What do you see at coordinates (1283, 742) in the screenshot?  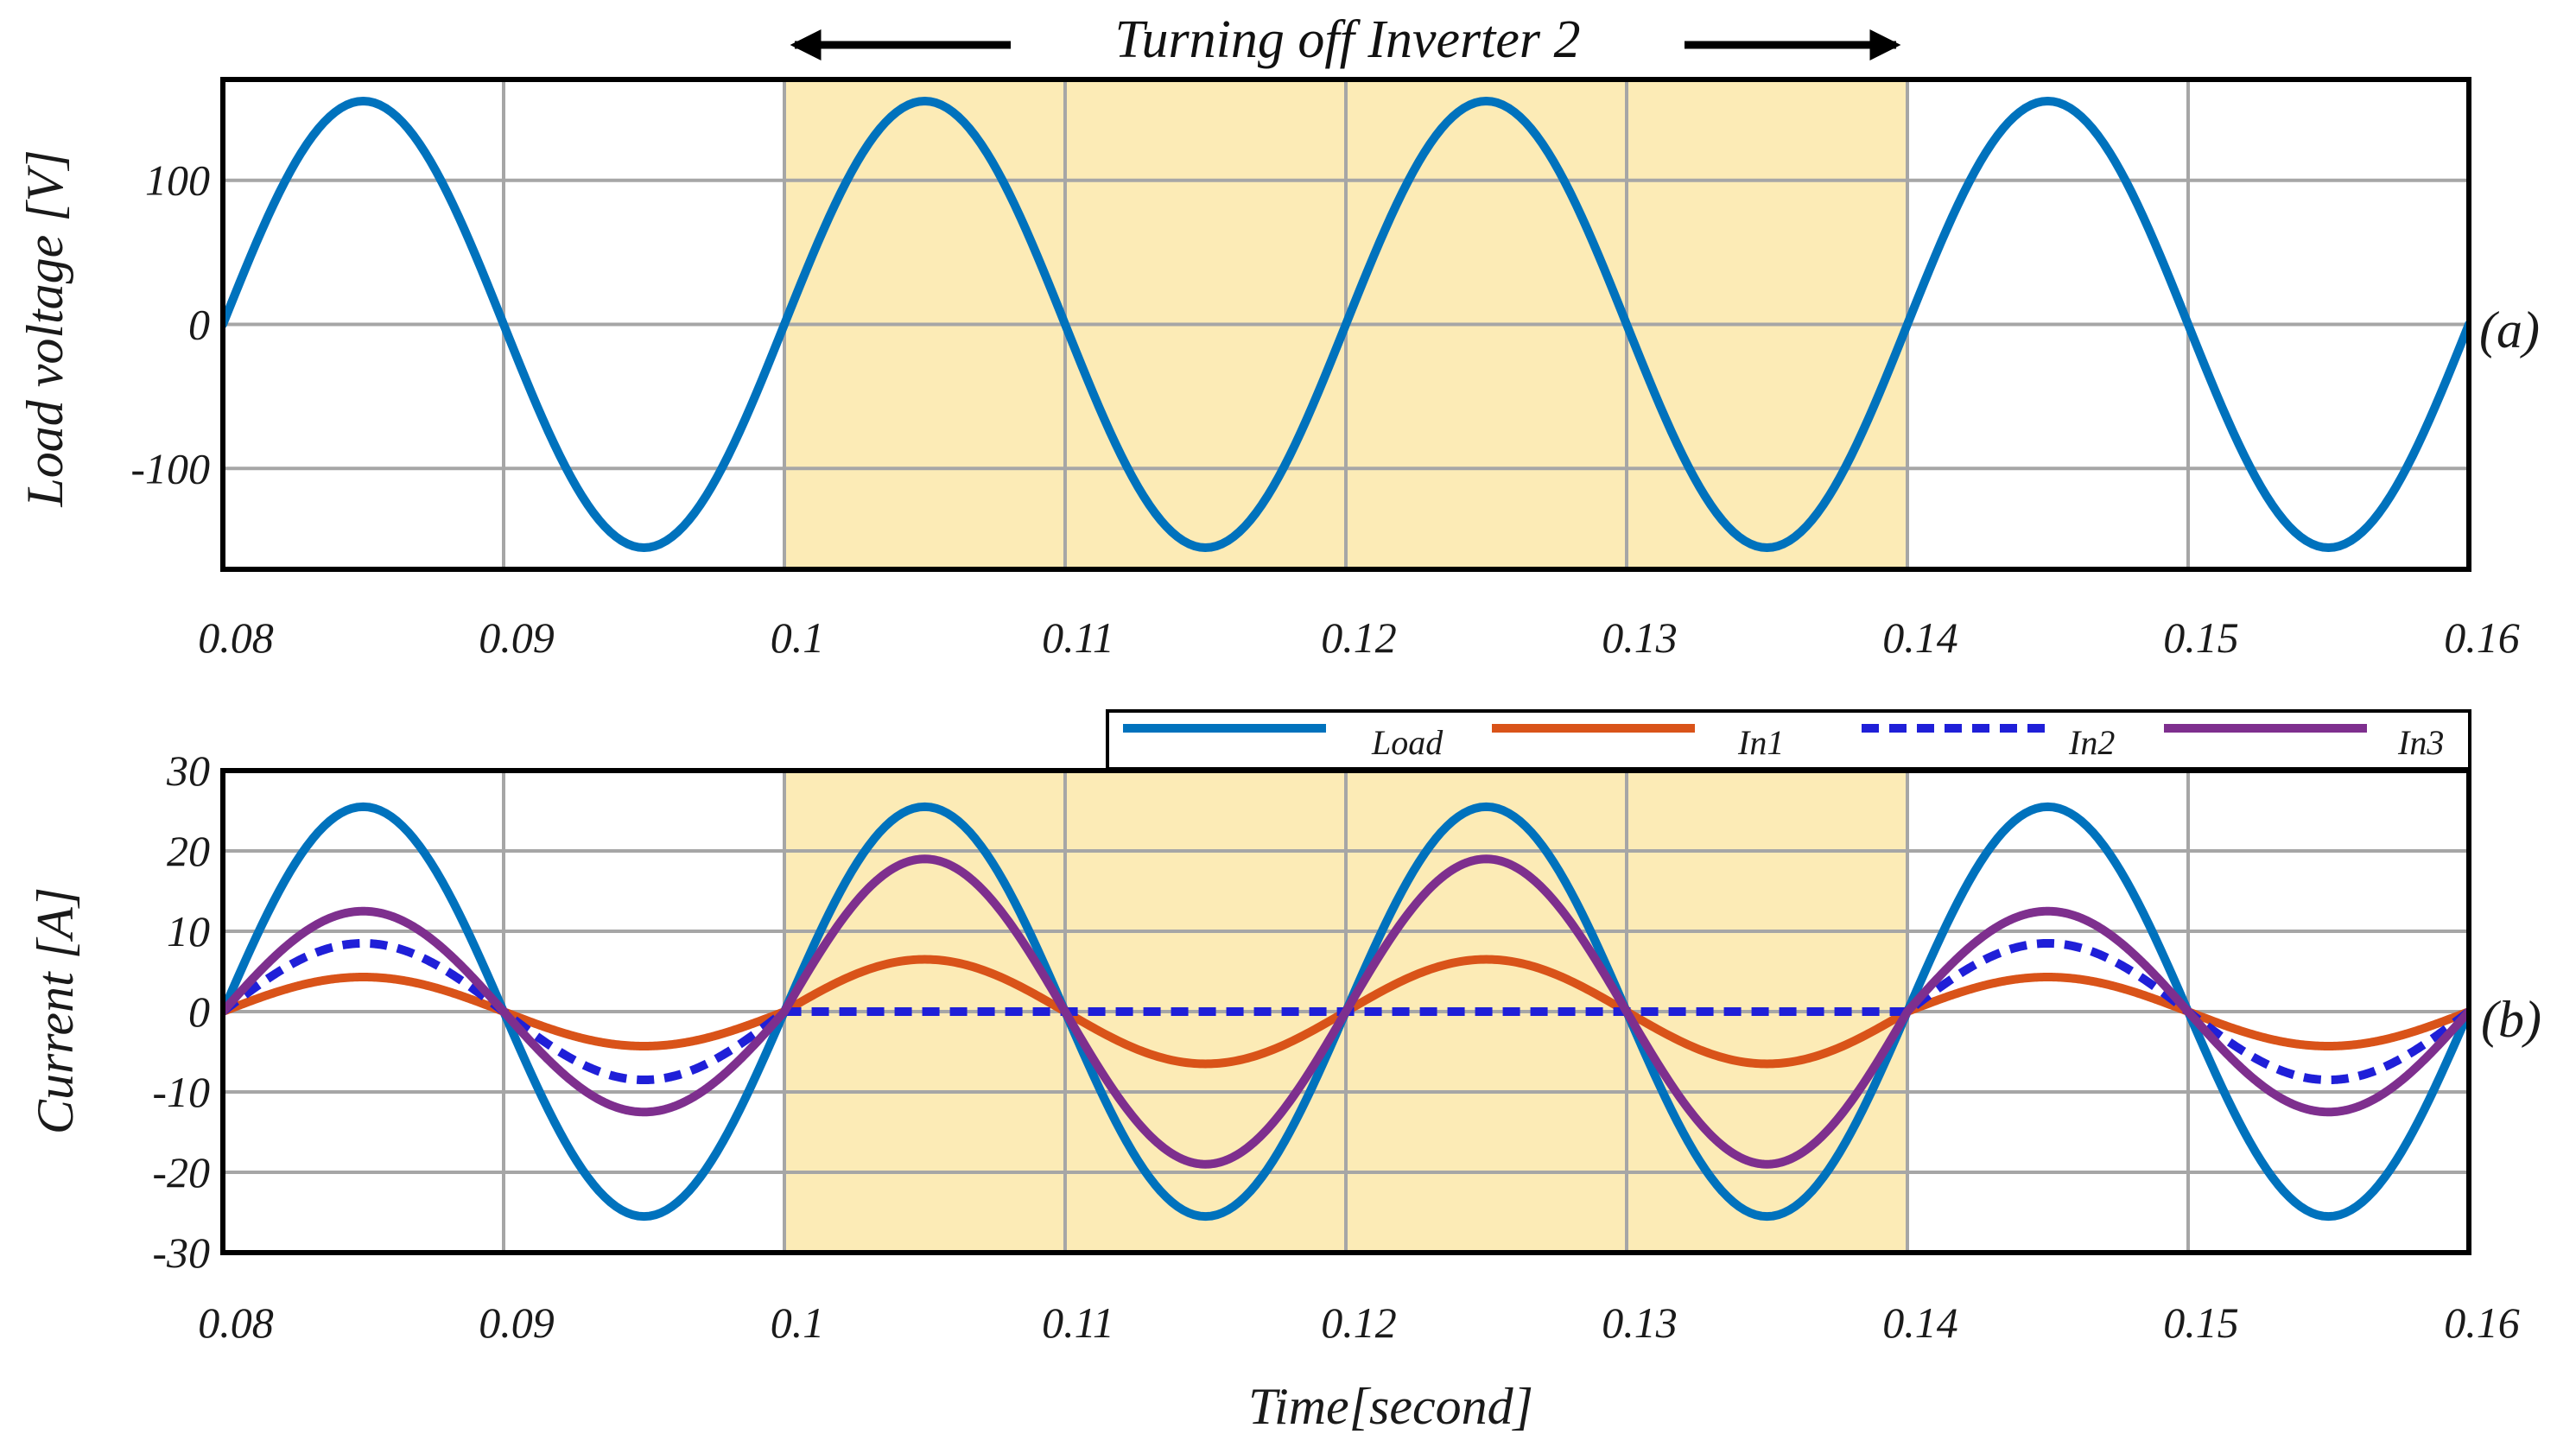 I see `legend-item-load: Load` at bounding box center [1283, 742].